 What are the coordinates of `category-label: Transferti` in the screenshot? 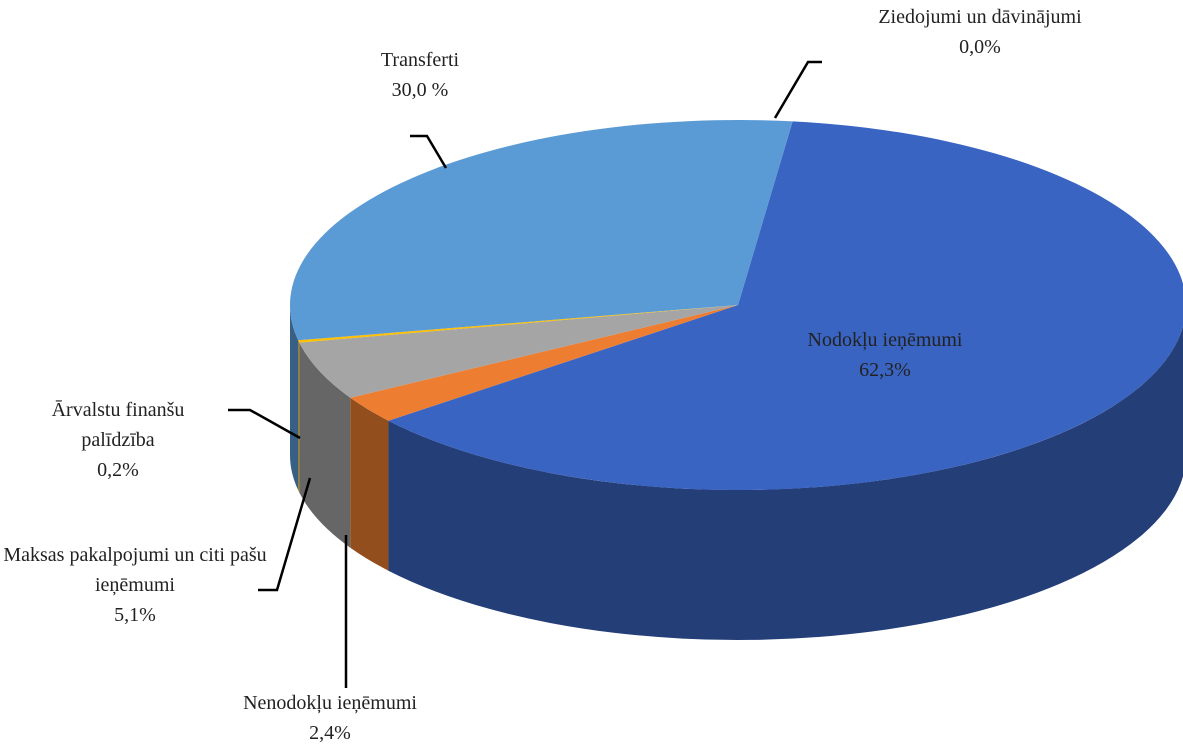 It's located at (420, 60).